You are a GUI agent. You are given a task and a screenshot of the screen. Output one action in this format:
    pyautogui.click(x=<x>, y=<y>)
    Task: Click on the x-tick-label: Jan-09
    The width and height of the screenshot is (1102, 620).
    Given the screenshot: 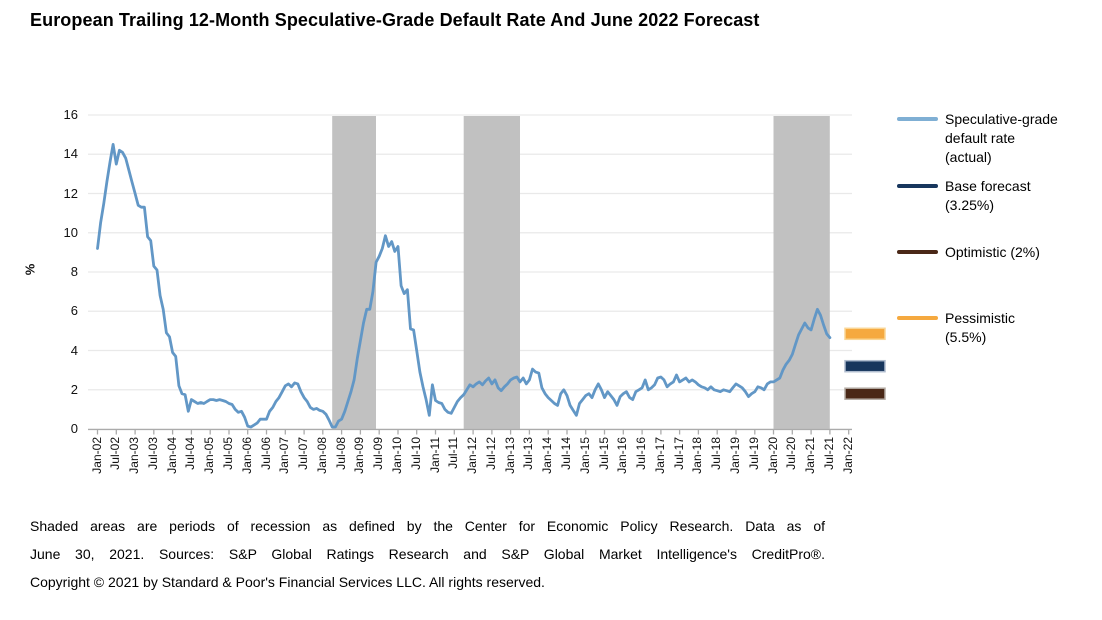 What is the action you would take?
    pyautogui.click(x=359, y=455)
    